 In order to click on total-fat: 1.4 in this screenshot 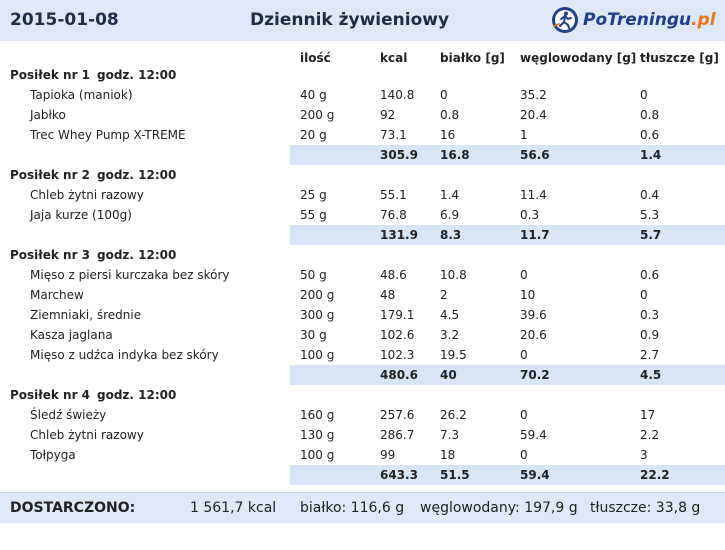, I will do `click(651, 155)`.